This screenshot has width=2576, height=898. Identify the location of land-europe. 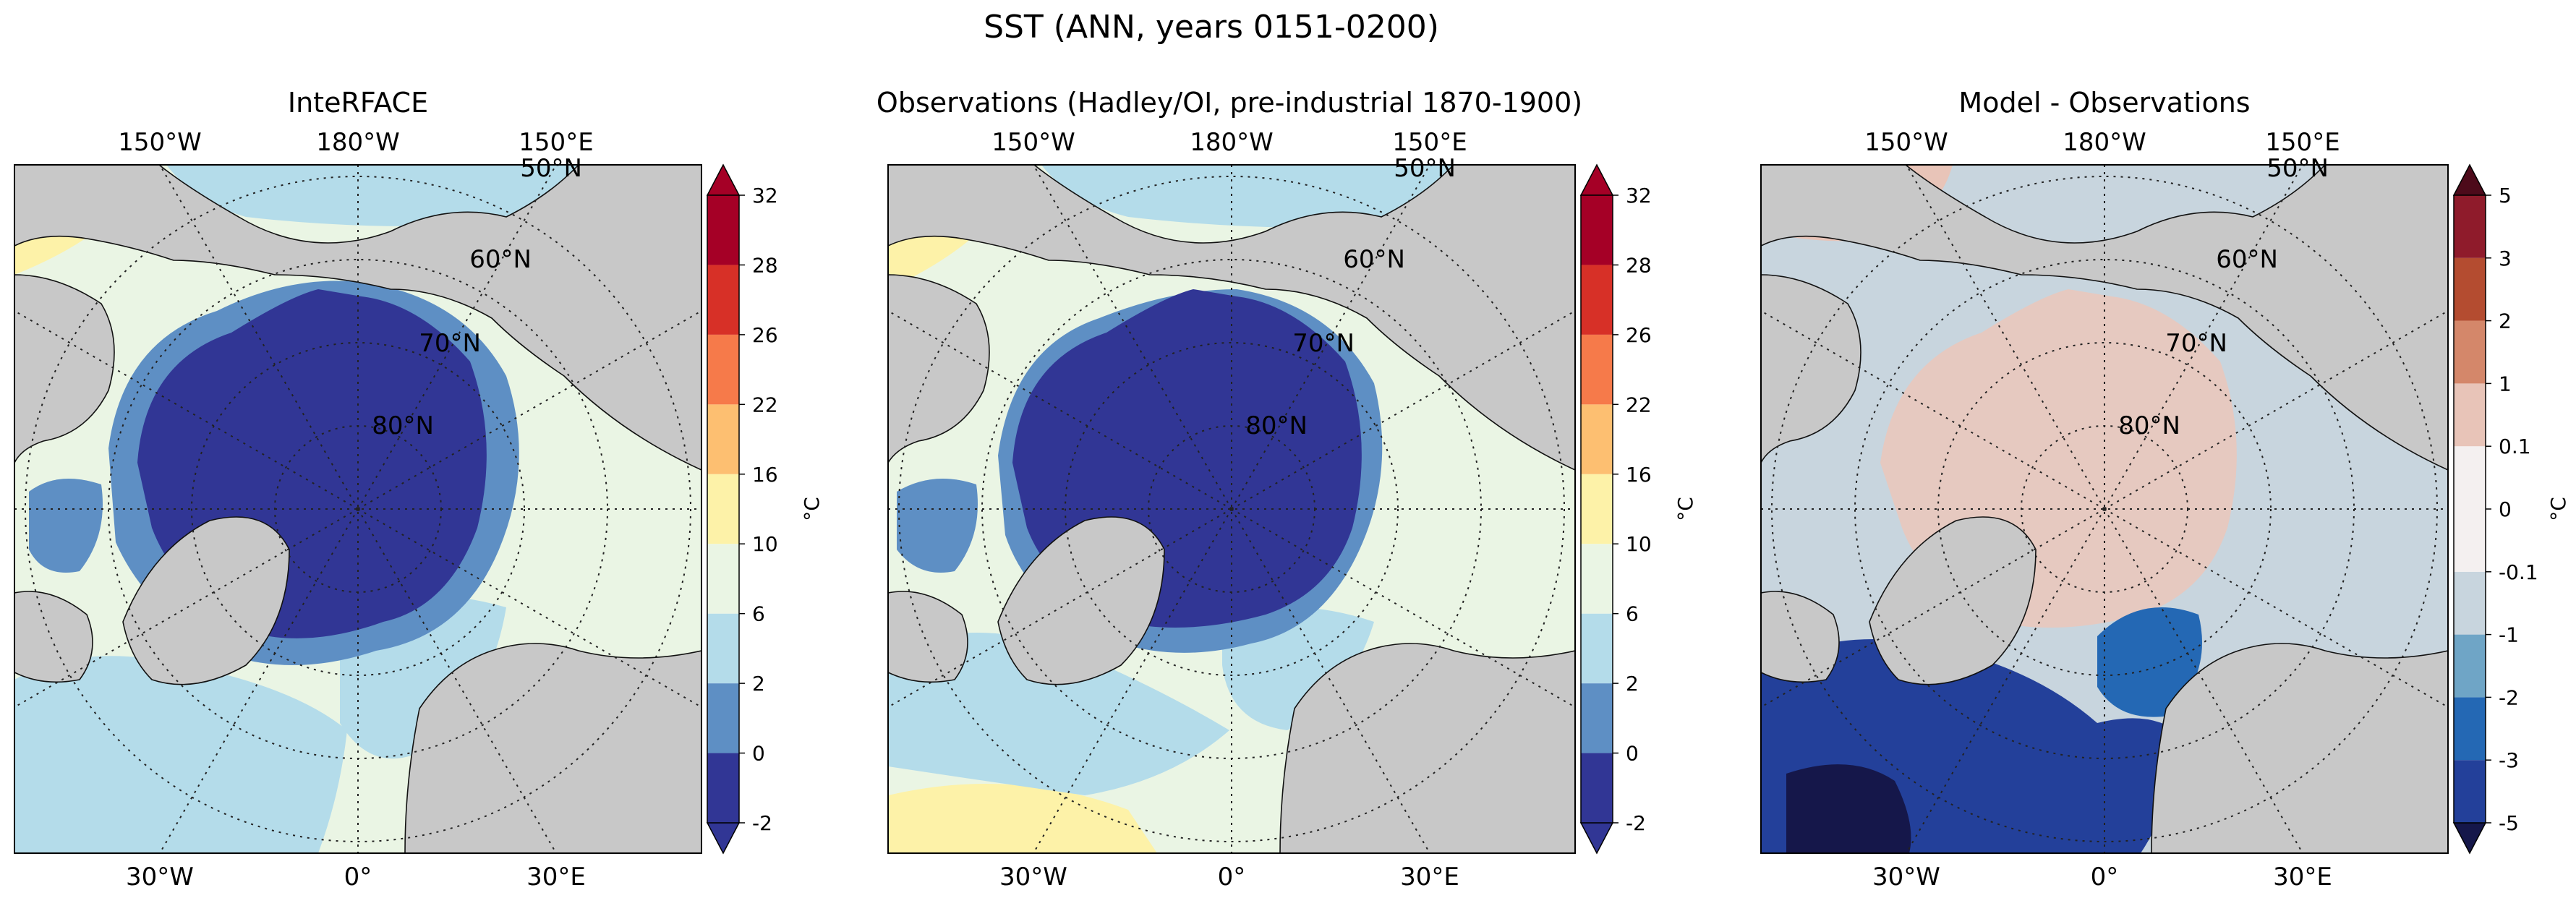
(552, 748).